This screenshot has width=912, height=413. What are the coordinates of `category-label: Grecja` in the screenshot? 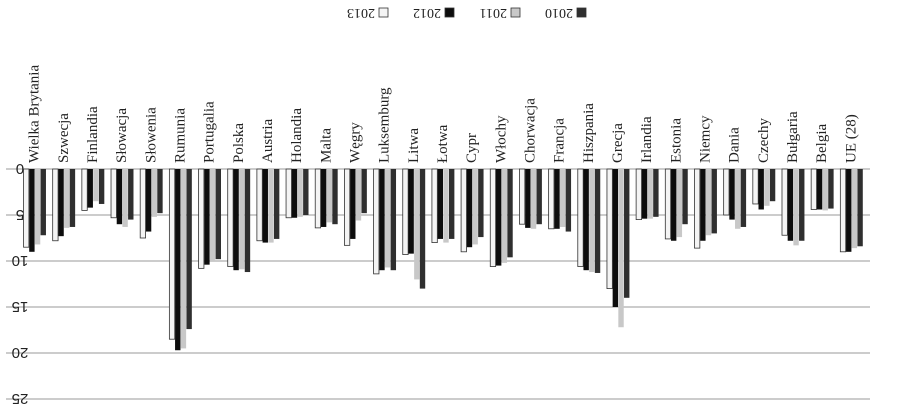 It's located at (618, 143).